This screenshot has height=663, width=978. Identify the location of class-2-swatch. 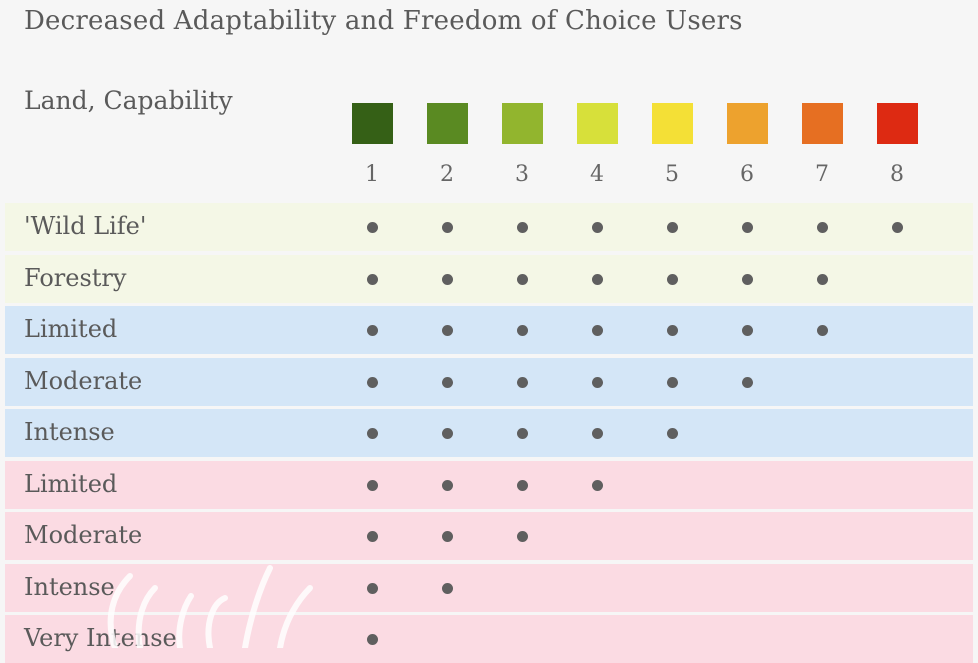
(447, 123).